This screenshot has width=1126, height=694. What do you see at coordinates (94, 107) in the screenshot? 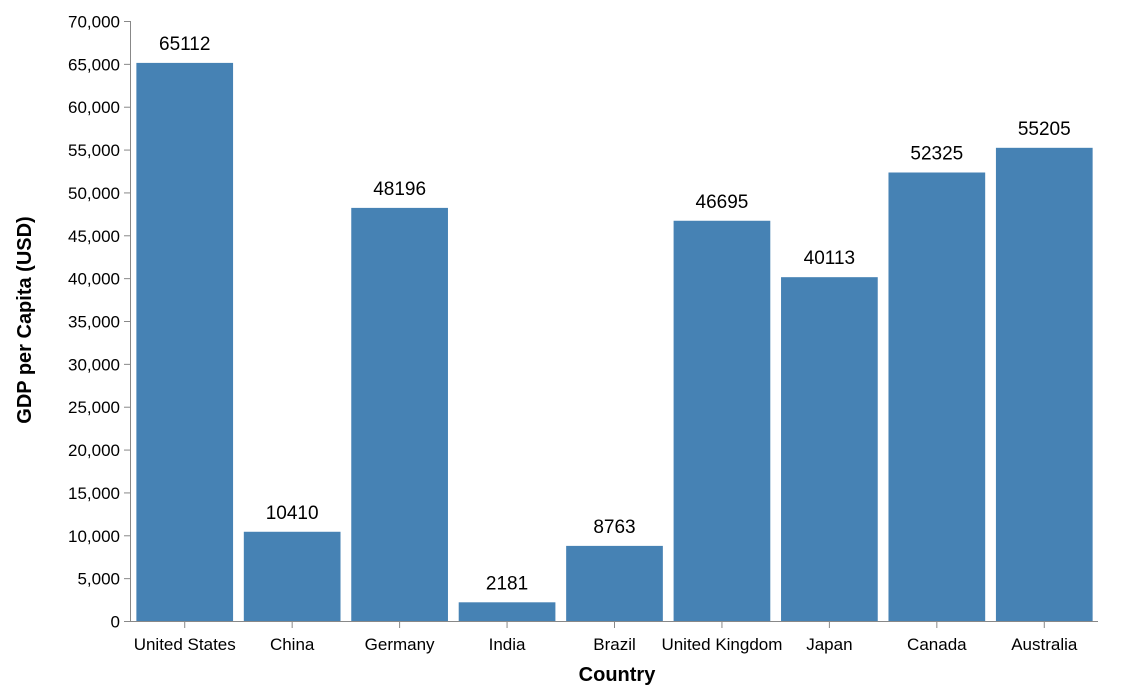
I see `y-tick-label: 60,000` at bounding box center [94, 107].